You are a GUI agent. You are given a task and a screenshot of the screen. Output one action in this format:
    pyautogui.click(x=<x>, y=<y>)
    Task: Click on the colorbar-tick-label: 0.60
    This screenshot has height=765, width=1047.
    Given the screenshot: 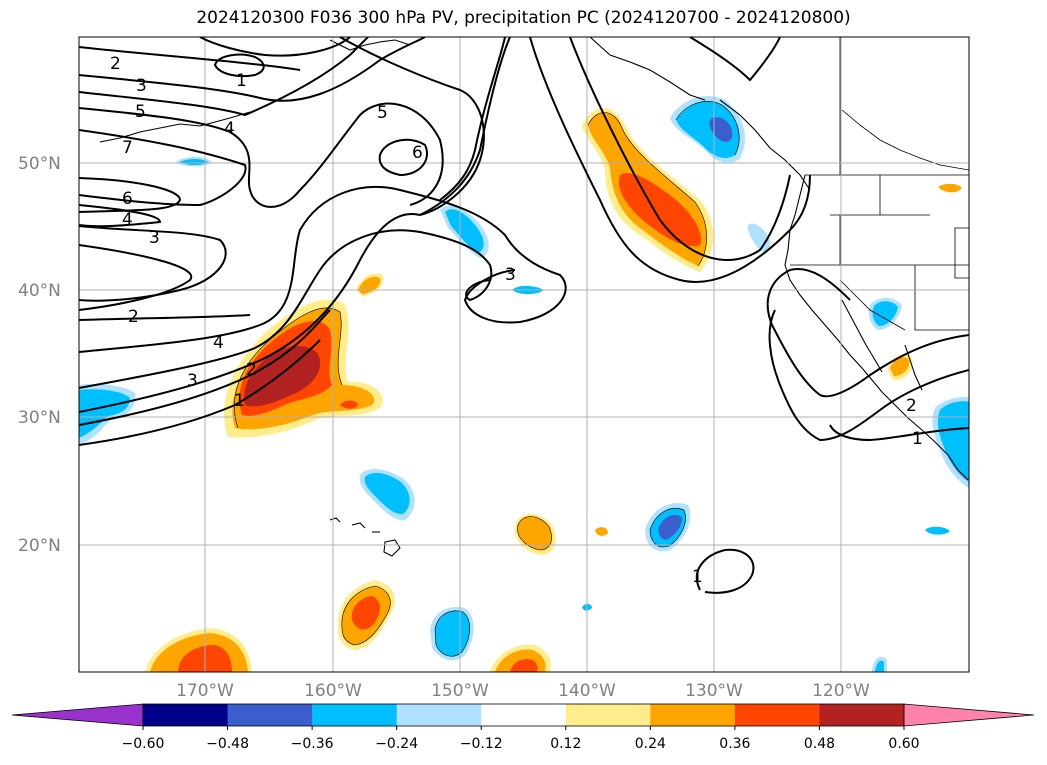 What is the action you would take?
    pyautogui.click(x=903, y=744)
    